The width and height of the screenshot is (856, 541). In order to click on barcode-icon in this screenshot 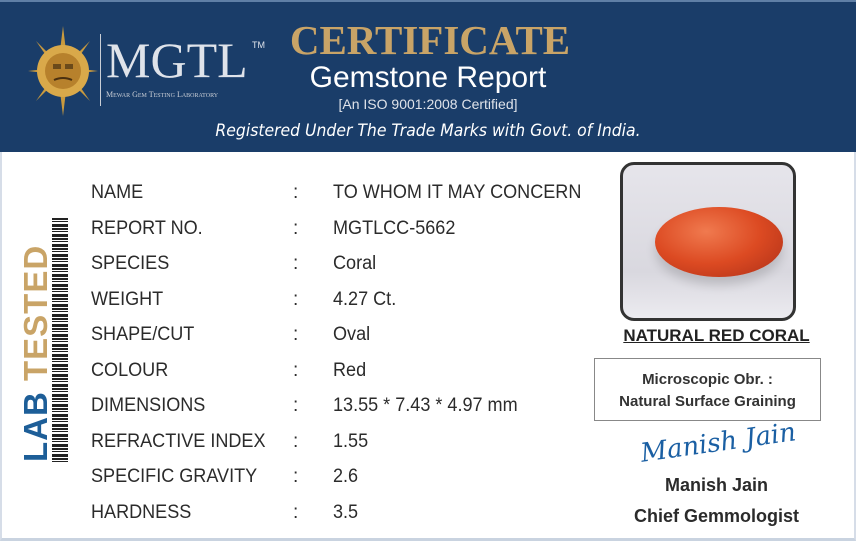, I will do `click(60, 340)`.